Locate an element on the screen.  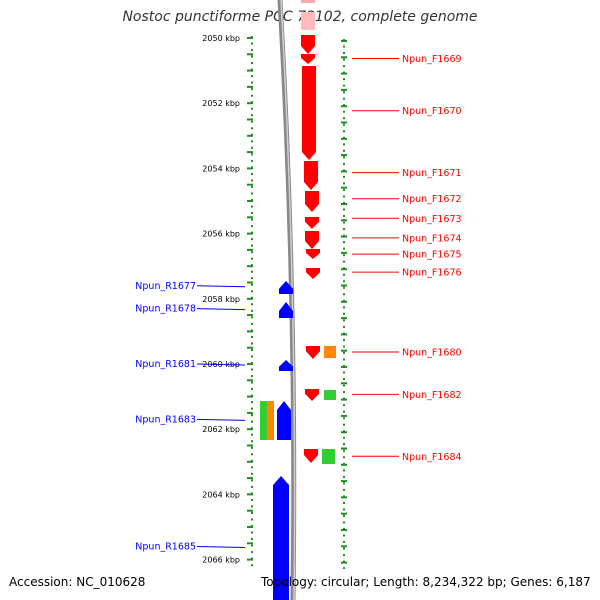
feature-box-orange is located at coordinates (270, 420).